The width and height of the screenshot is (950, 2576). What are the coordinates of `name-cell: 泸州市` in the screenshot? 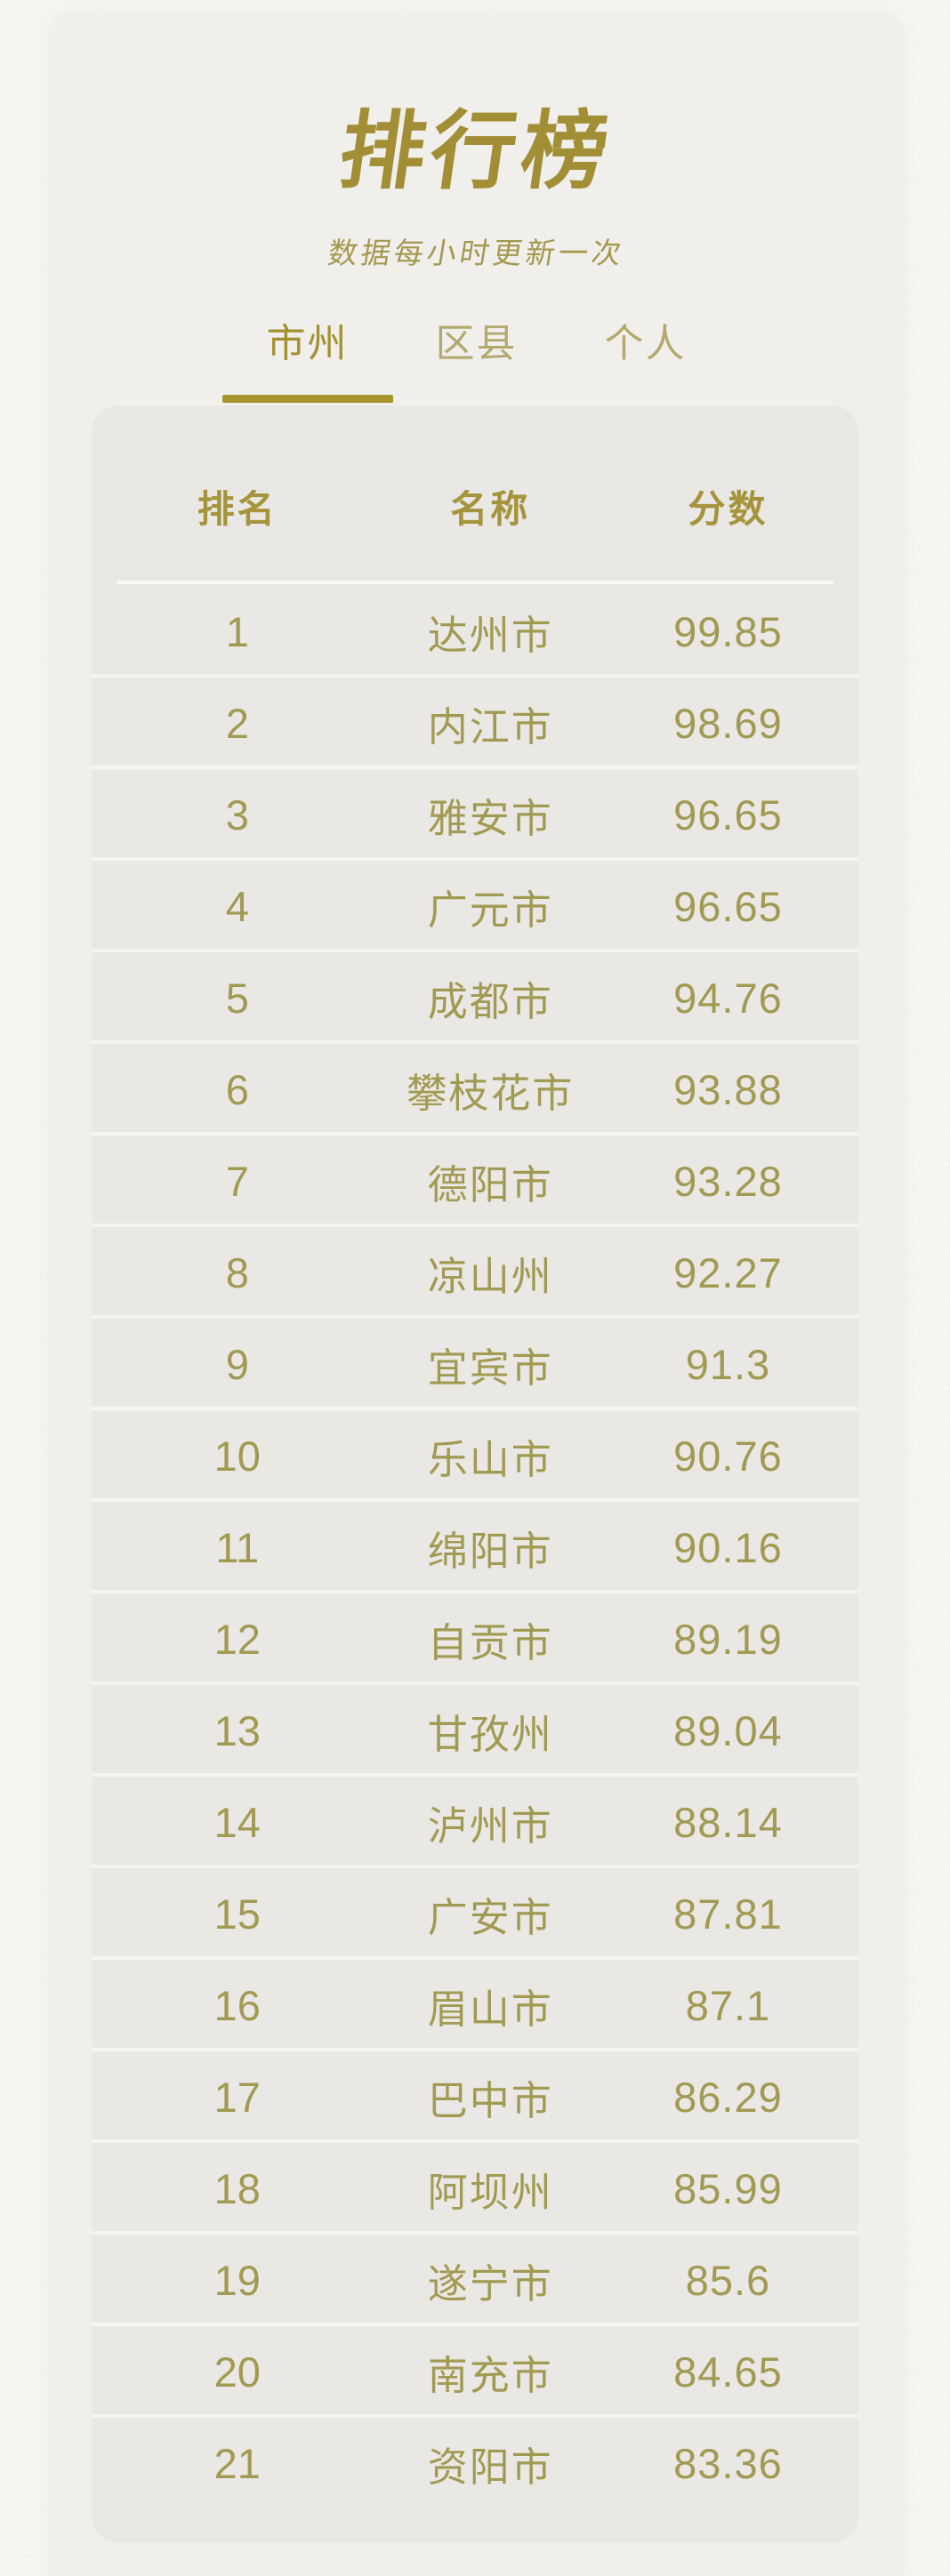 It's located at (490, 1826).